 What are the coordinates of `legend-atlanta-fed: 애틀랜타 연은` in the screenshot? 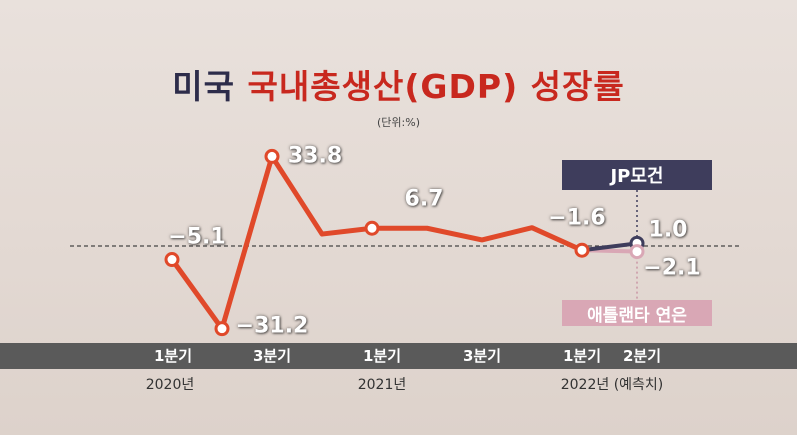 It's located at (637, 313).